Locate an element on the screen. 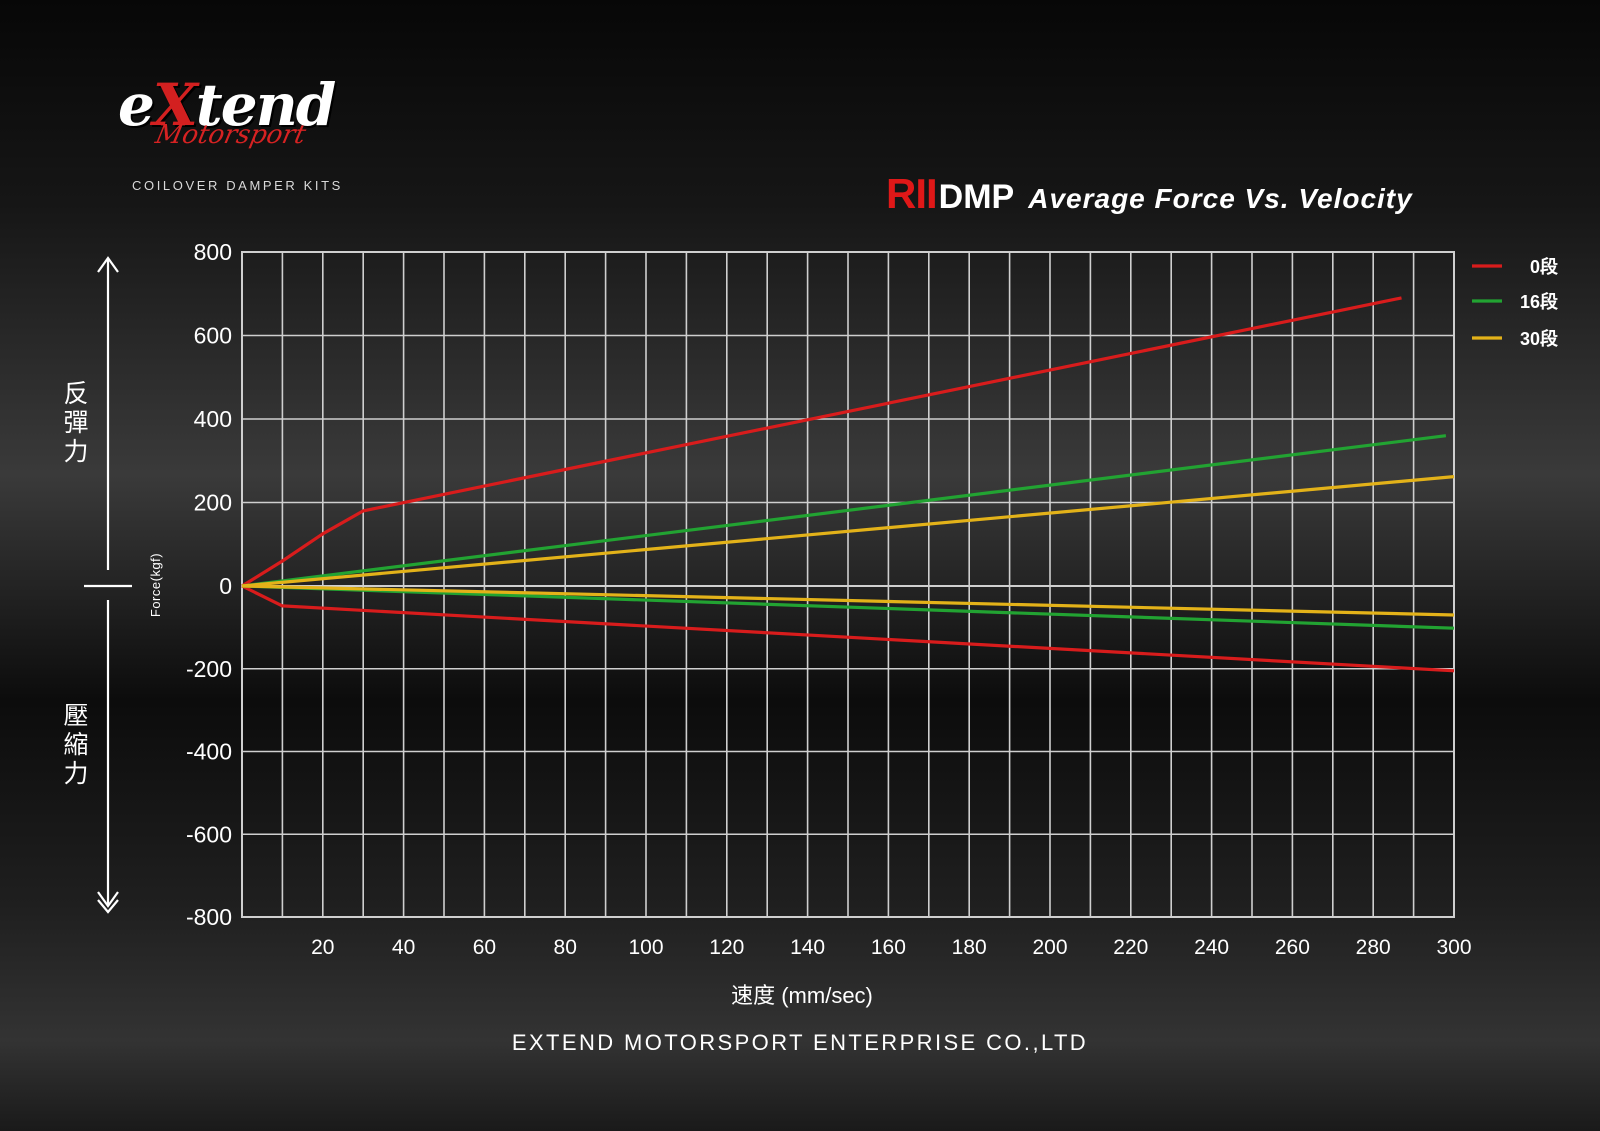 The height and width of the screenshot is (1131, 1600). y-tick-label: 0 is located at coordinates (225, 586).